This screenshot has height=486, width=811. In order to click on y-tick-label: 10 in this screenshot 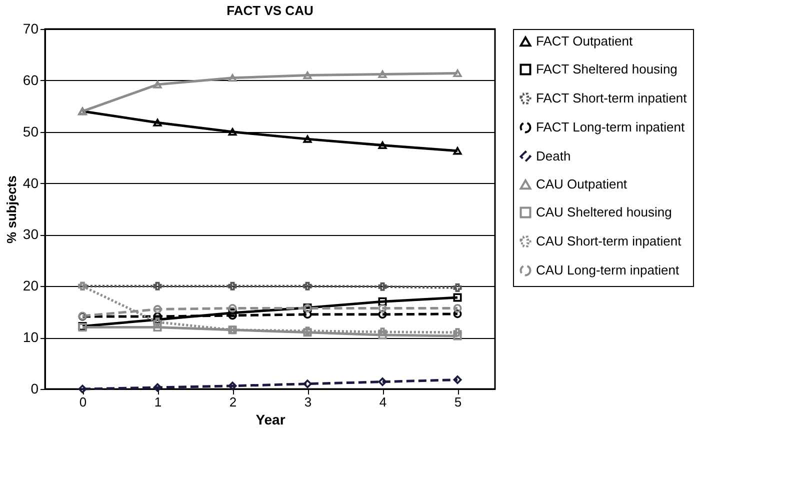, I will do `click(30, 337)`.